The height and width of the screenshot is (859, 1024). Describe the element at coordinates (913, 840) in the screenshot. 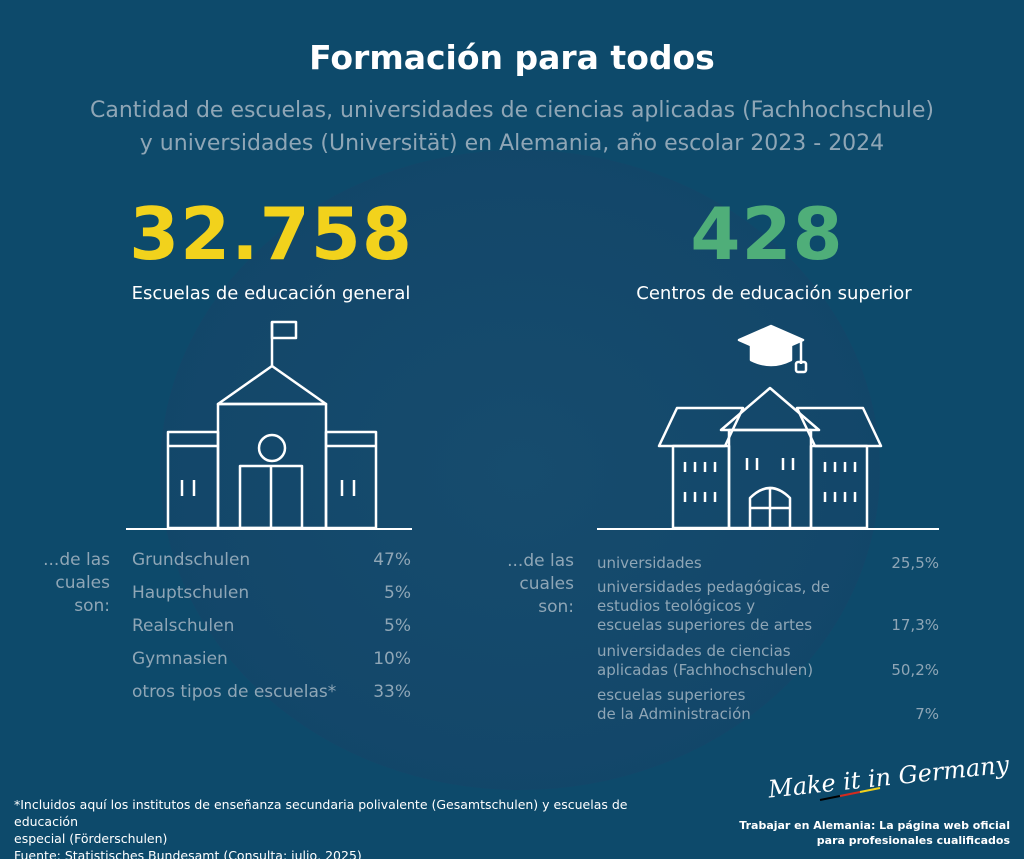

I see `tagline-line: para profesionales cualificados` at that location.